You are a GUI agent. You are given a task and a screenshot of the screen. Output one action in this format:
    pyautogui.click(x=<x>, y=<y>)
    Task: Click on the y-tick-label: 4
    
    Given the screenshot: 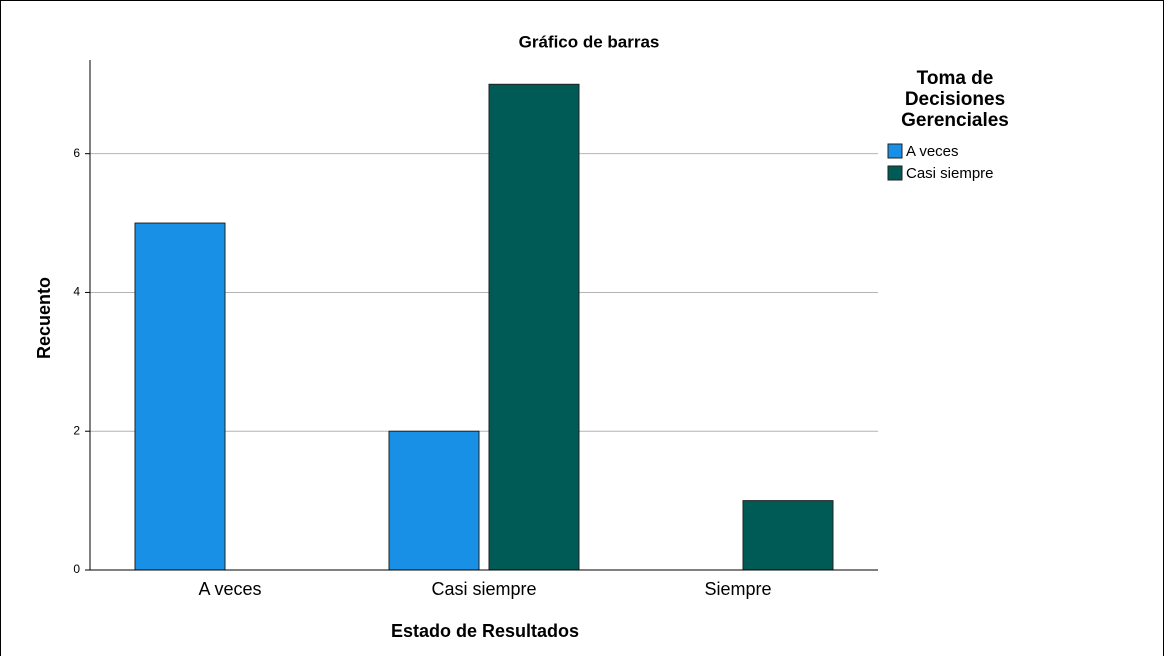 What is the action you would take?
    pyautogui.click(x=76, y=292)
    